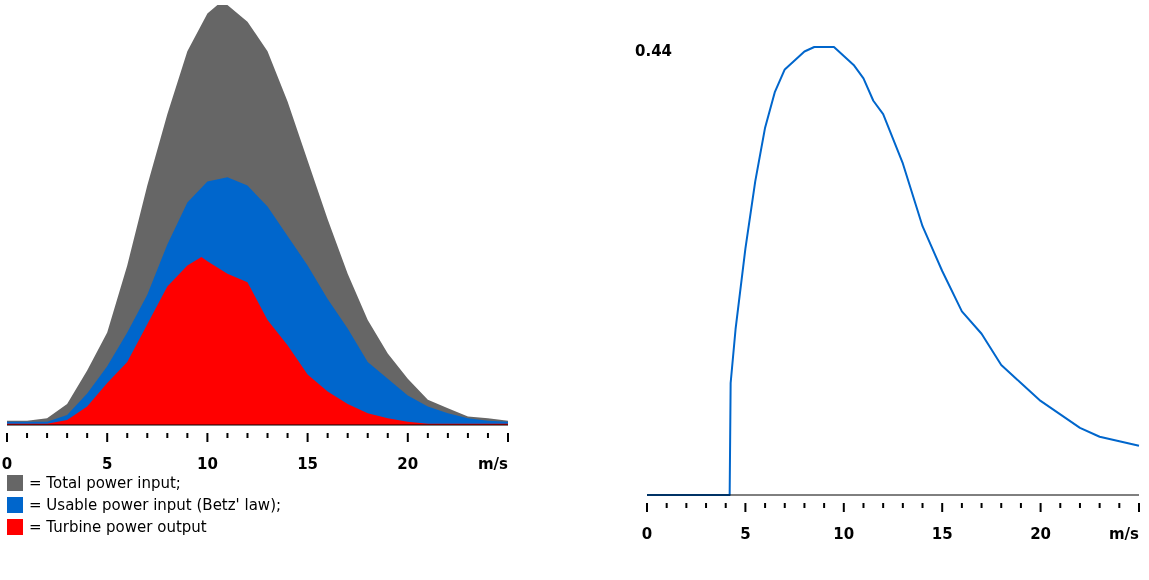  Describe the element at coordinates (105, 483) in the screenshot. I see `legend-label: = Total power input;` at that location.